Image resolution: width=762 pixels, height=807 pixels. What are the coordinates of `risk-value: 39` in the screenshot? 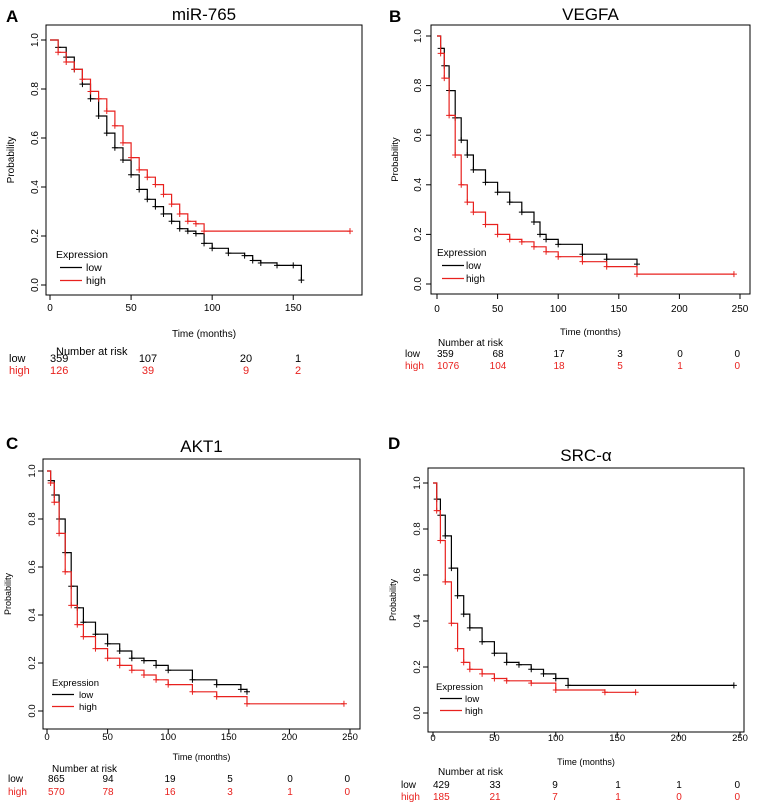 It's located at (148, 371).